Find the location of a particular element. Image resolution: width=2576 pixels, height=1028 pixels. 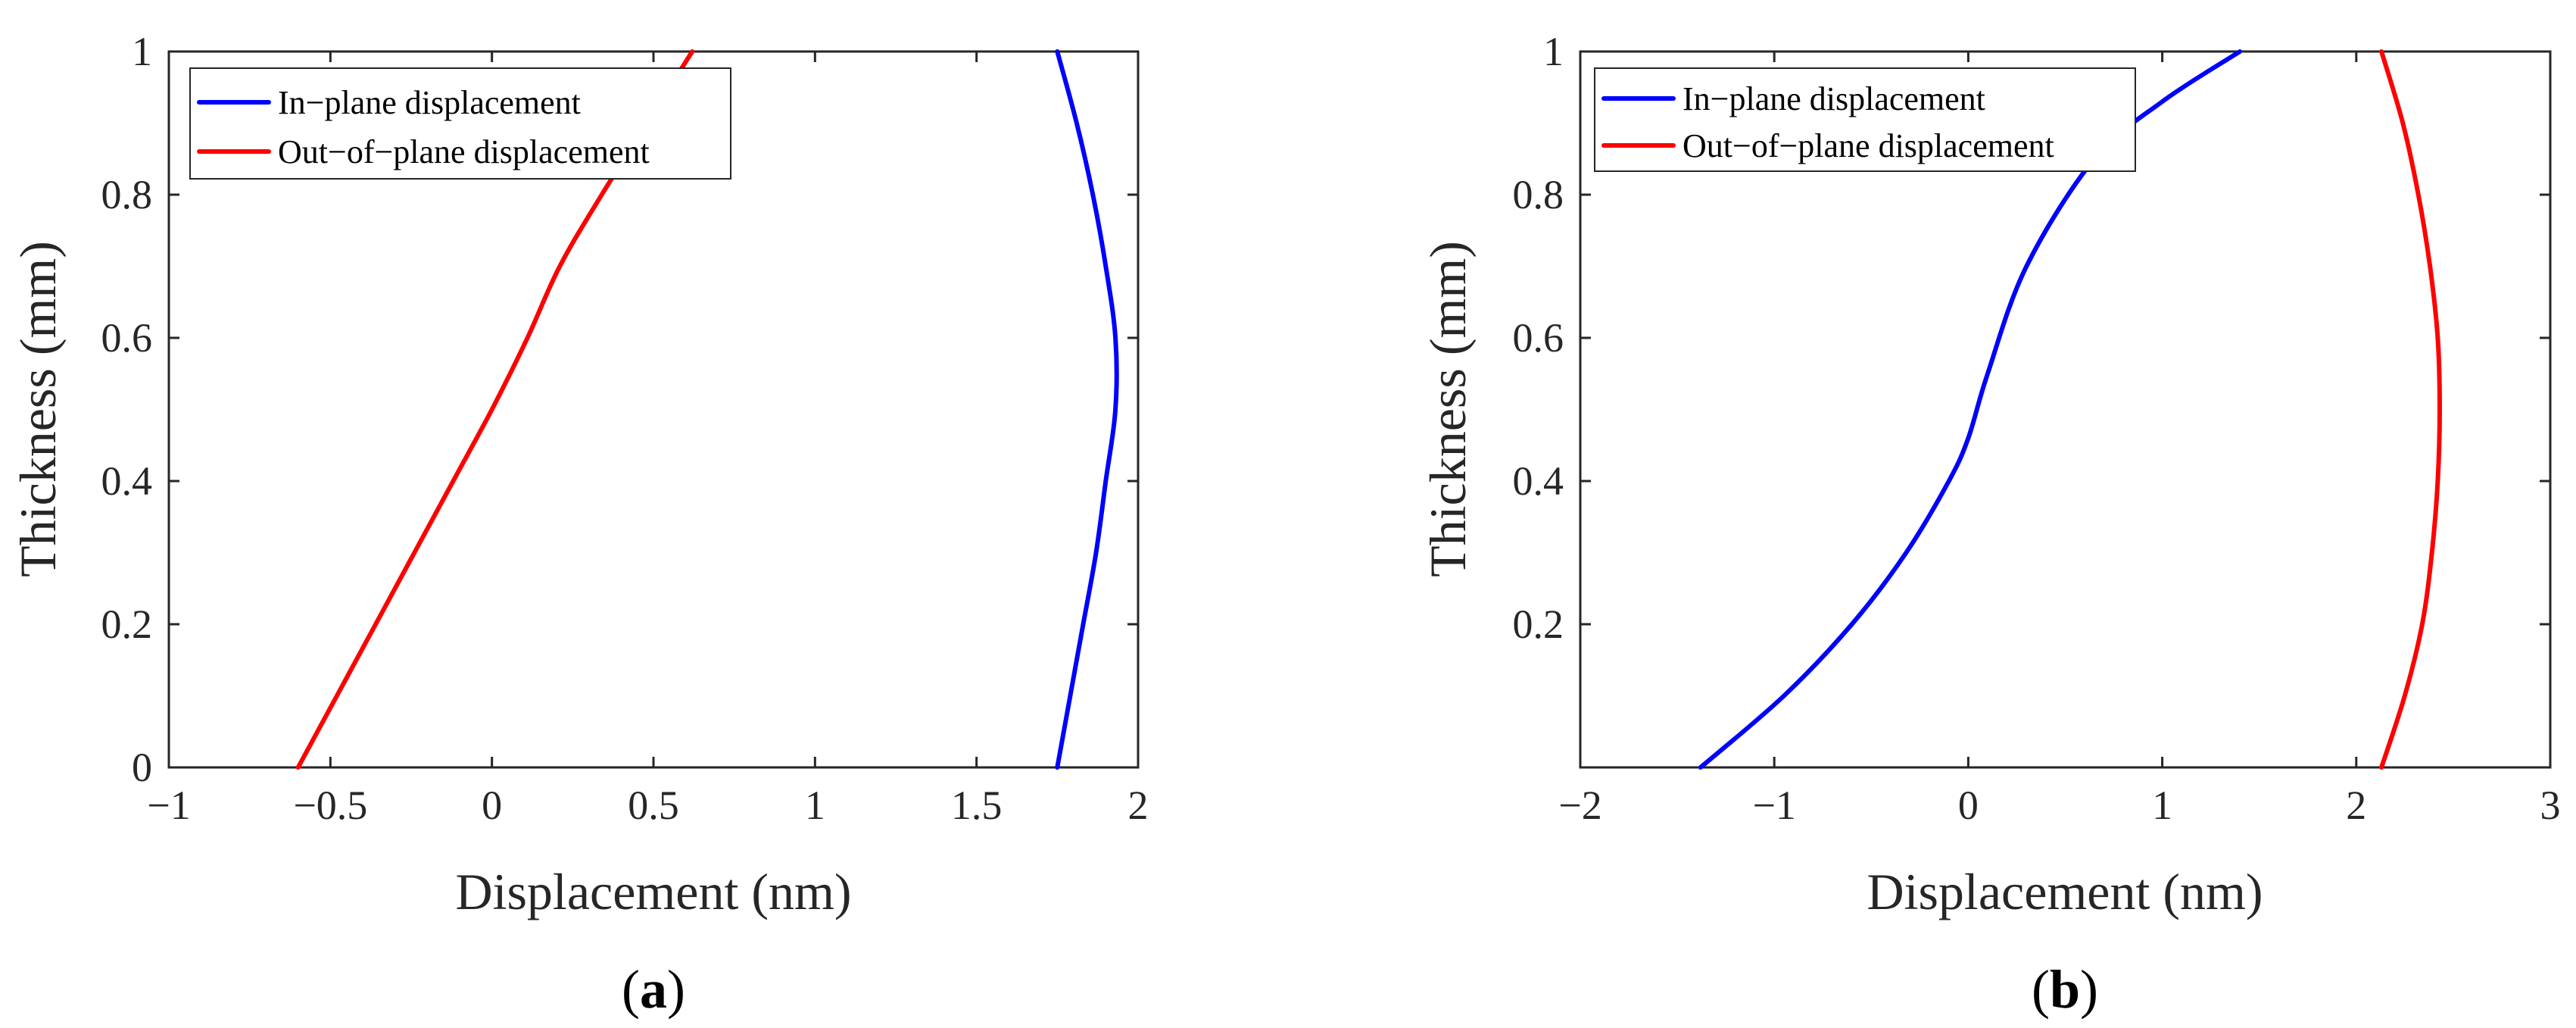

x-tick-label: 0.5 is located at coordinates (653, 805).